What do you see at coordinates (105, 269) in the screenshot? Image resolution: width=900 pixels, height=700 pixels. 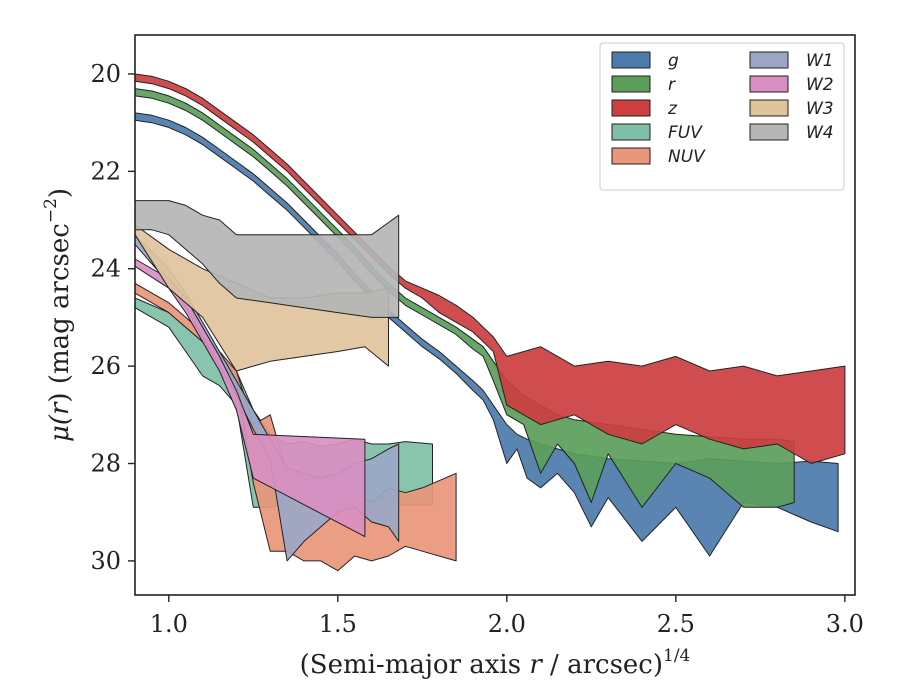 I see `y-tick-label: 24` at bounding box center [105, 269].